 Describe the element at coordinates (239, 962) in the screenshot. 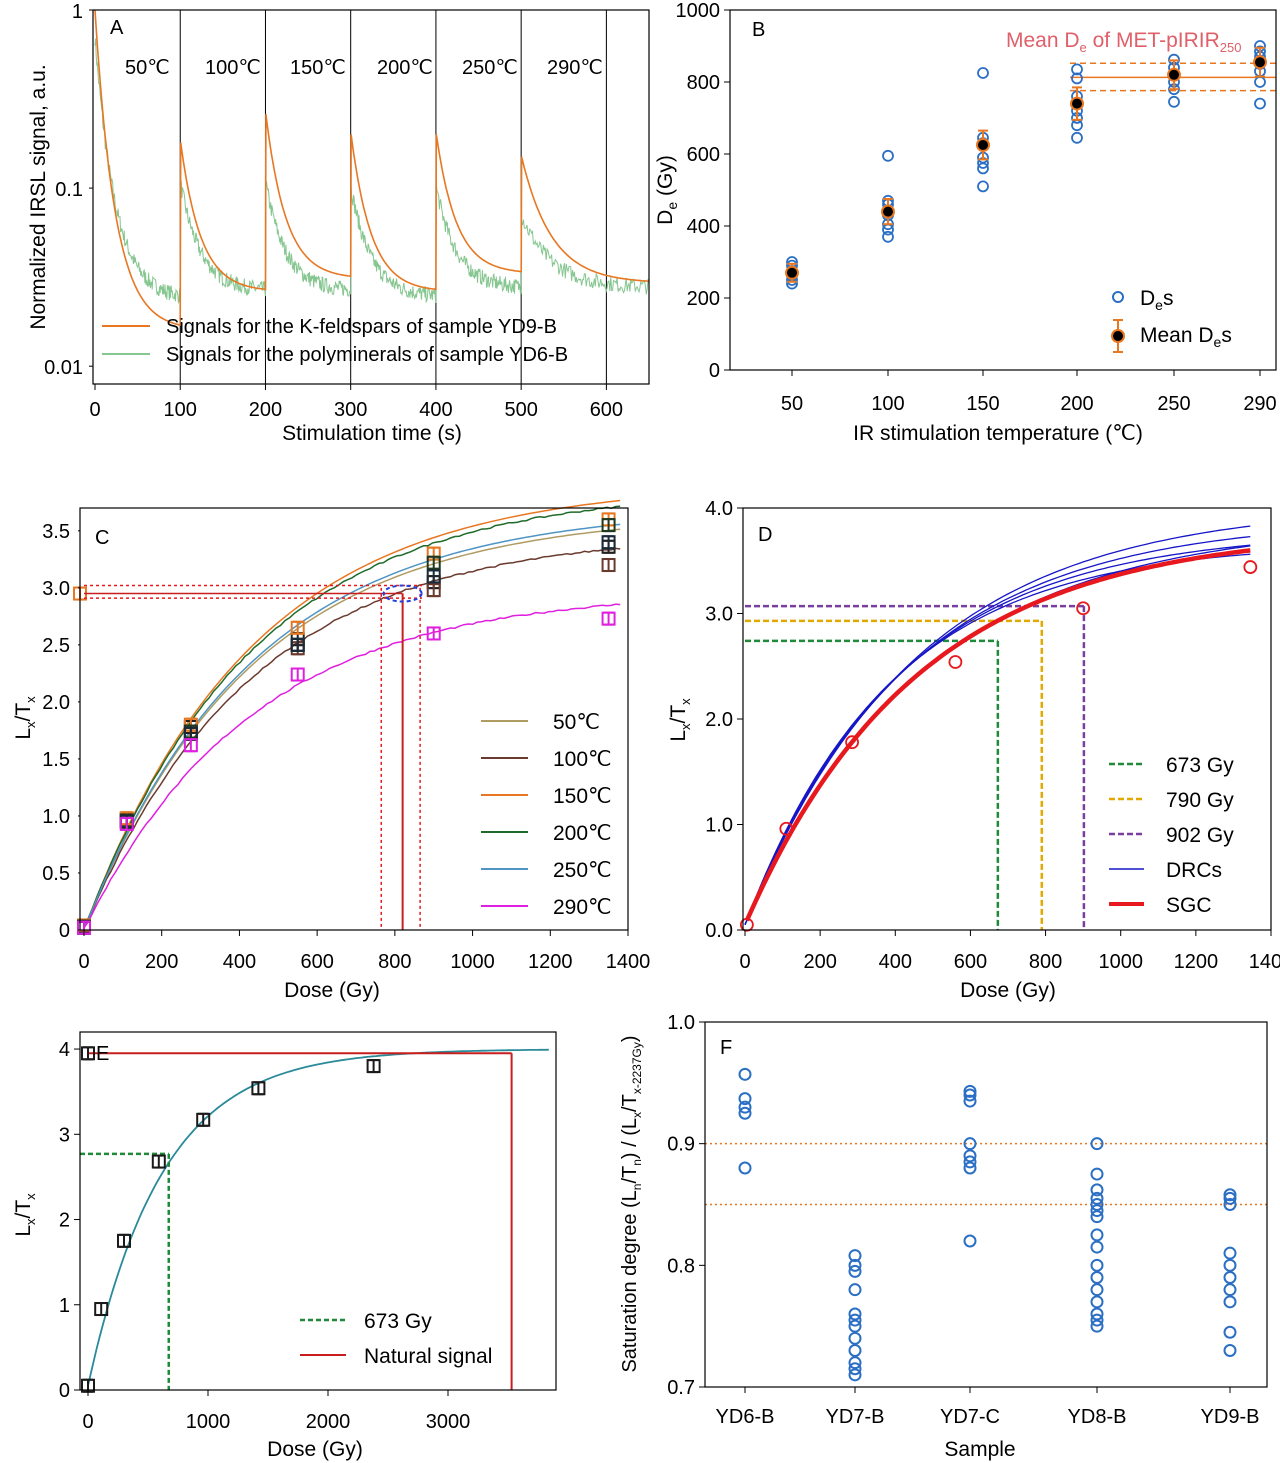

I see `x-tick-label: 400` at that location.